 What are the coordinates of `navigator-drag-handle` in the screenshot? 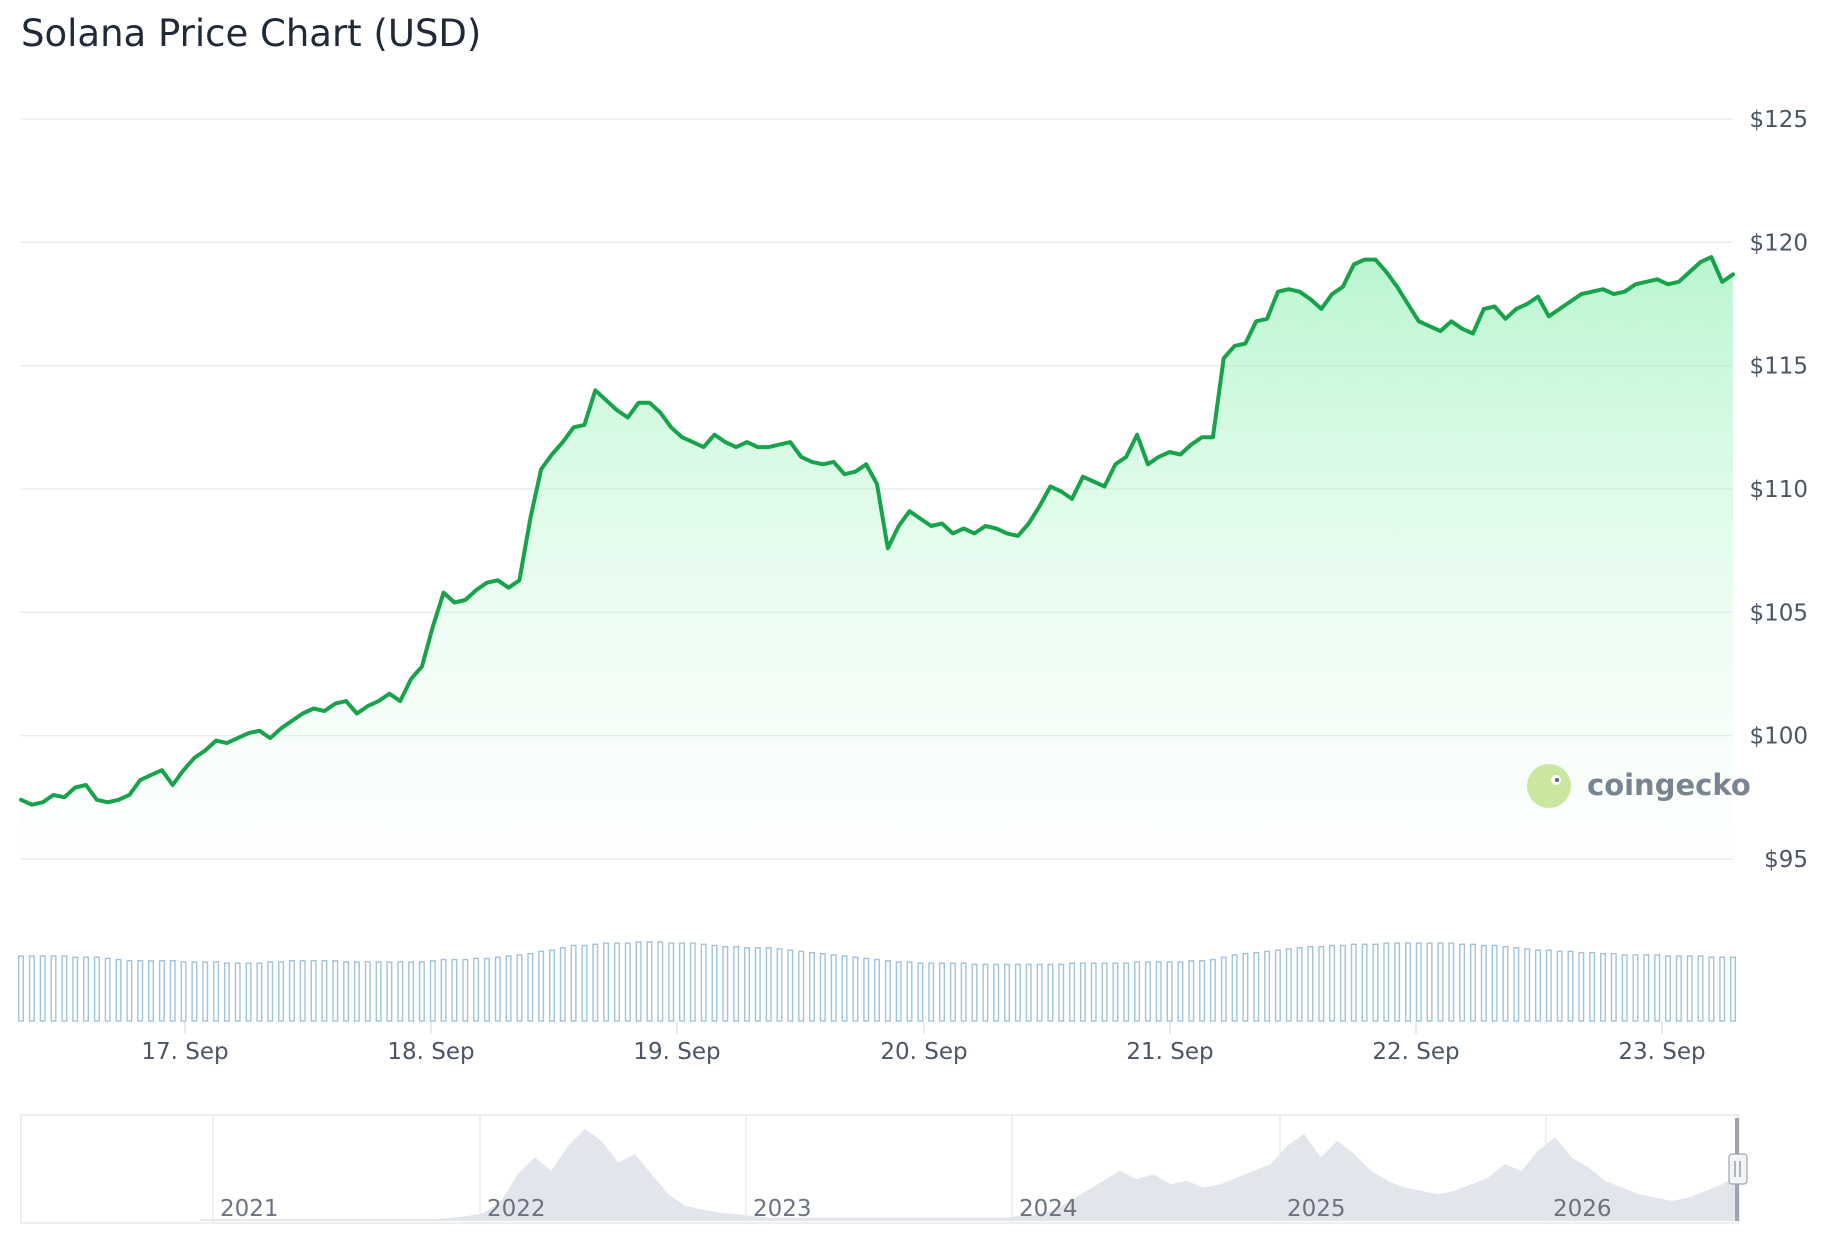 It's located at (1738, 1169).